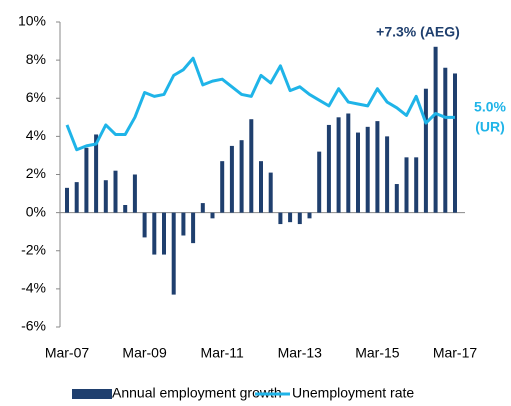  I want to click on x-tick-label: Mar-07, so click(67, 353).